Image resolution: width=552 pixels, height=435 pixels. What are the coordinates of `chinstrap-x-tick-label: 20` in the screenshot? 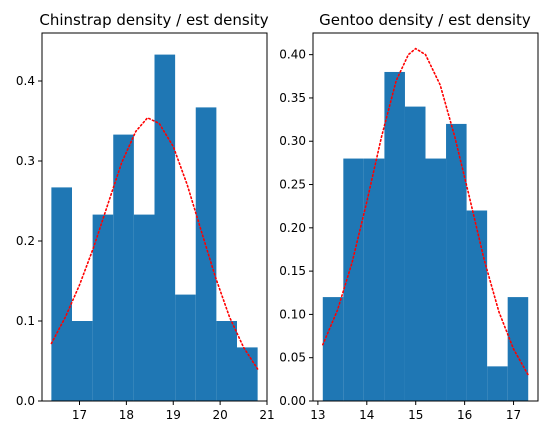 It's located at (219, 415).